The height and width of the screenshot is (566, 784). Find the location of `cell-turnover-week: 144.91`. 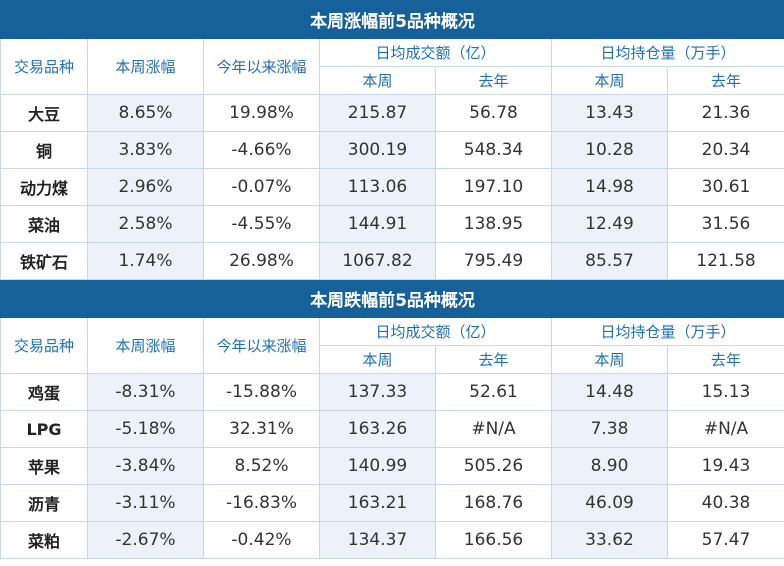

cell-turnover-week: 144.91 is located at coordinates (377, 224).